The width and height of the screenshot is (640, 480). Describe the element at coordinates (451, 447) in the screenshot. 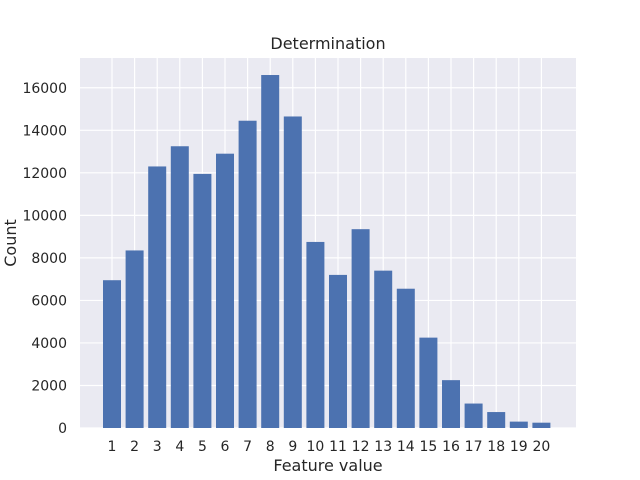

I see `x-tick-label: 16` at that location.